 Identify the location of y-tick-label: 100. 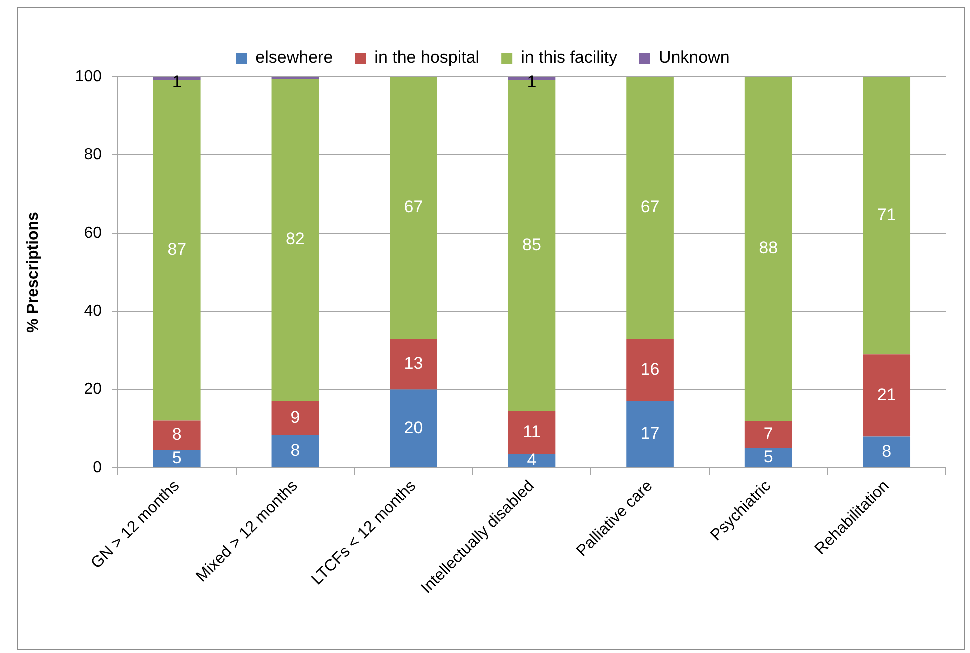
(88, 77).